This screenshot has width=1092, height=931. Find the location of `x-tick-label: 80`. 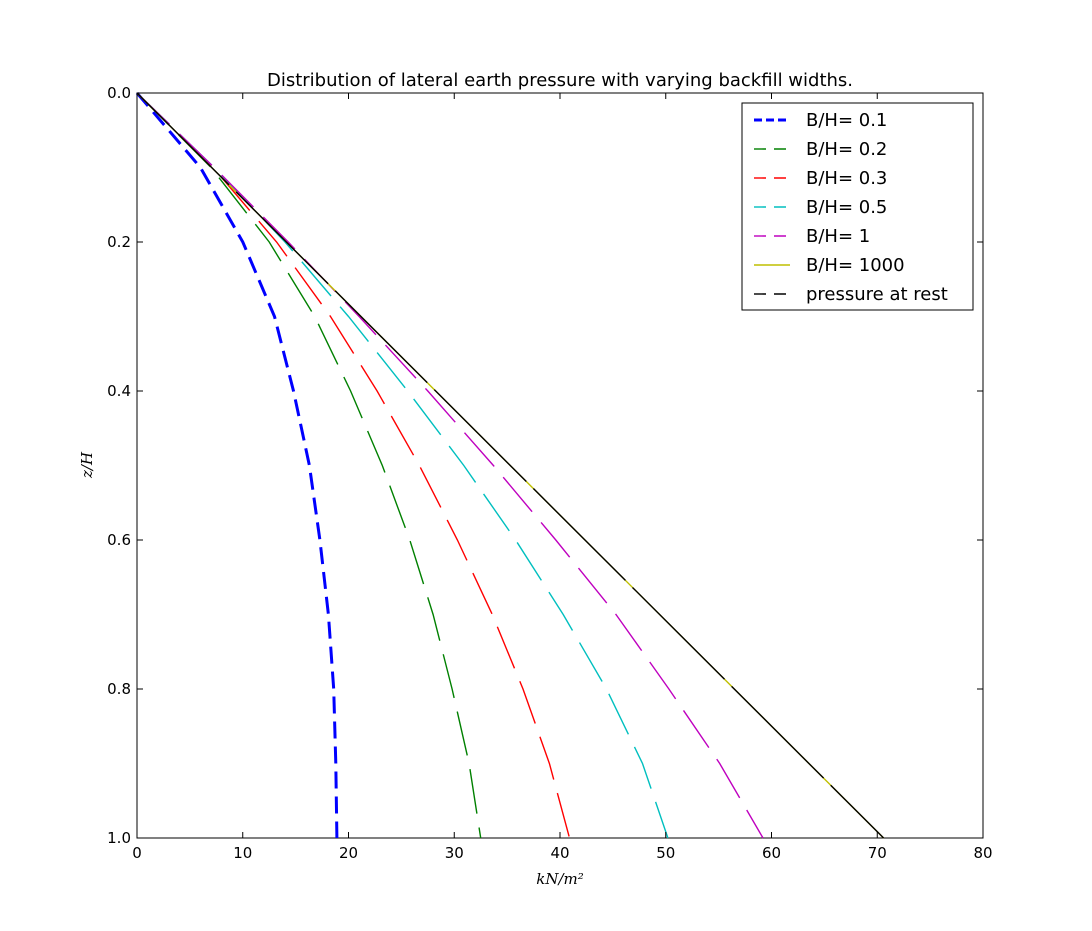

x-tick-label: 80 is located at coordinates (982, 853).